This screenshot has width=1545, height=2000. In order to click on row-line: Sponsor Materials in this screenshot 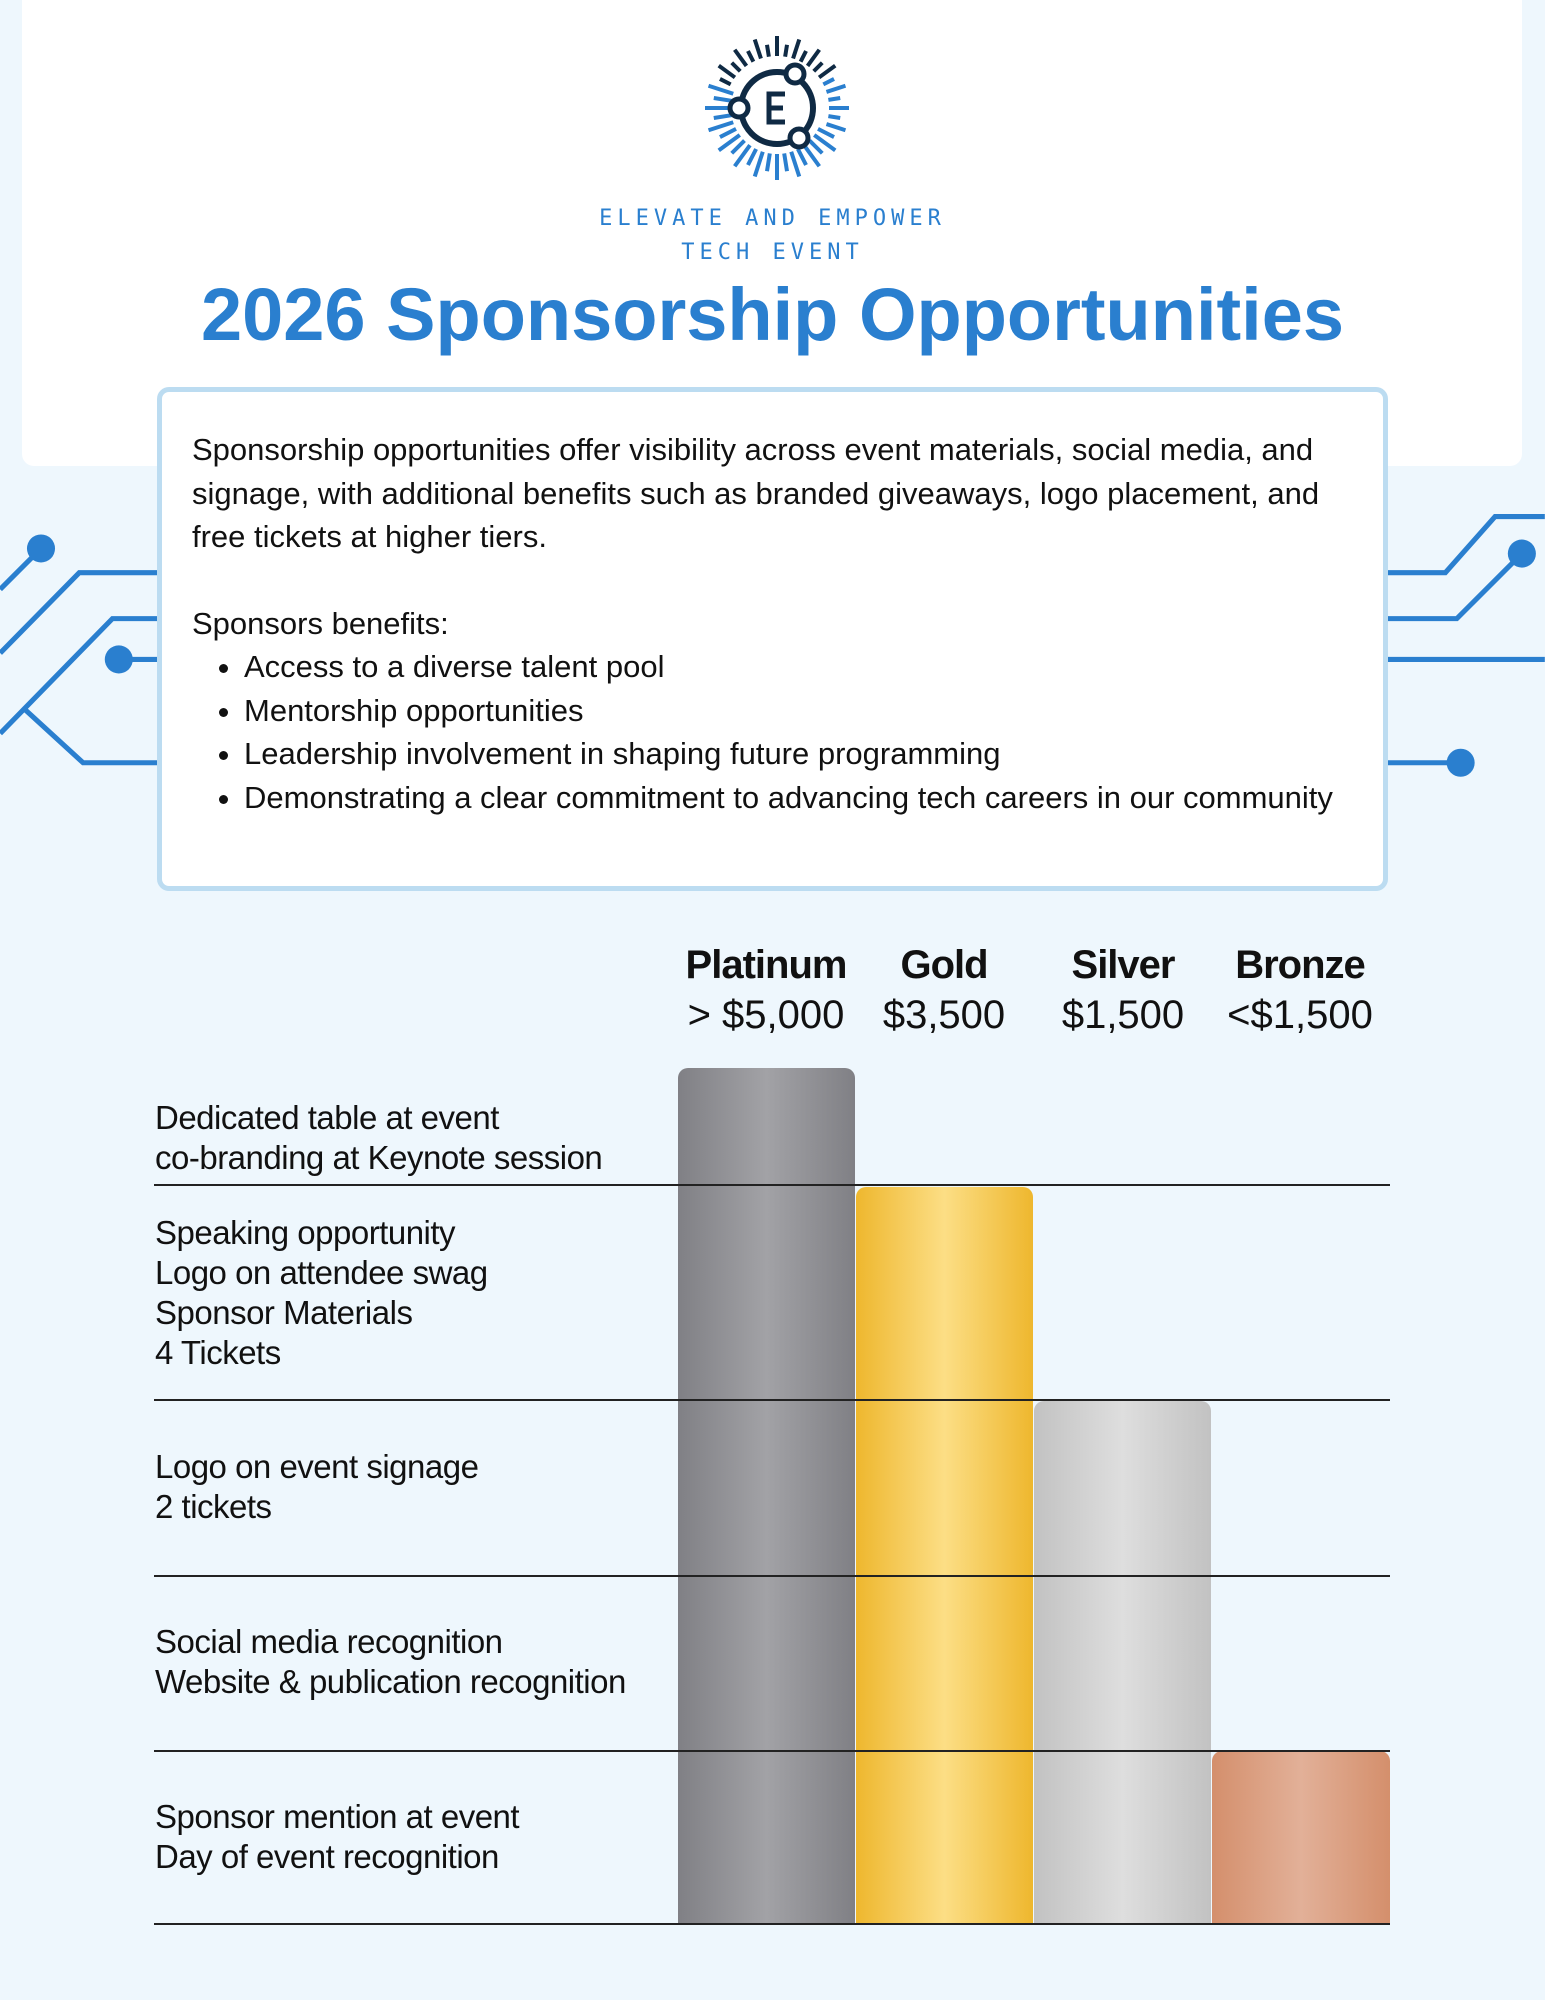, I will do `click(284, 1312)`.